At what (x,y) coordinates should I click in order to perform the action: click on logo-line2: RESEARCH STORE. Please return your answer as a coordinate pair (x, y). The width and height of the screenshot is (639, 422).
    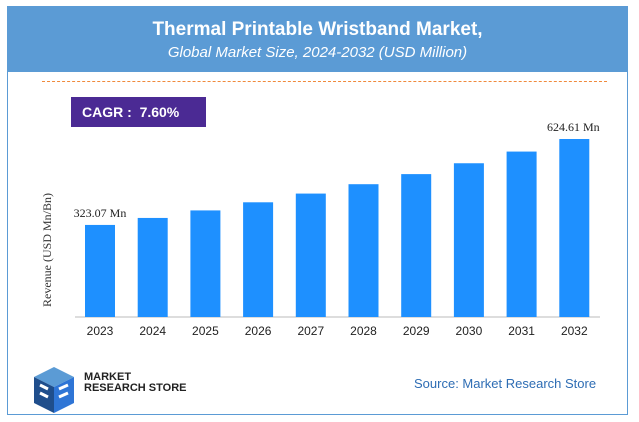
    Looking at the image, I should click on (135, 388).